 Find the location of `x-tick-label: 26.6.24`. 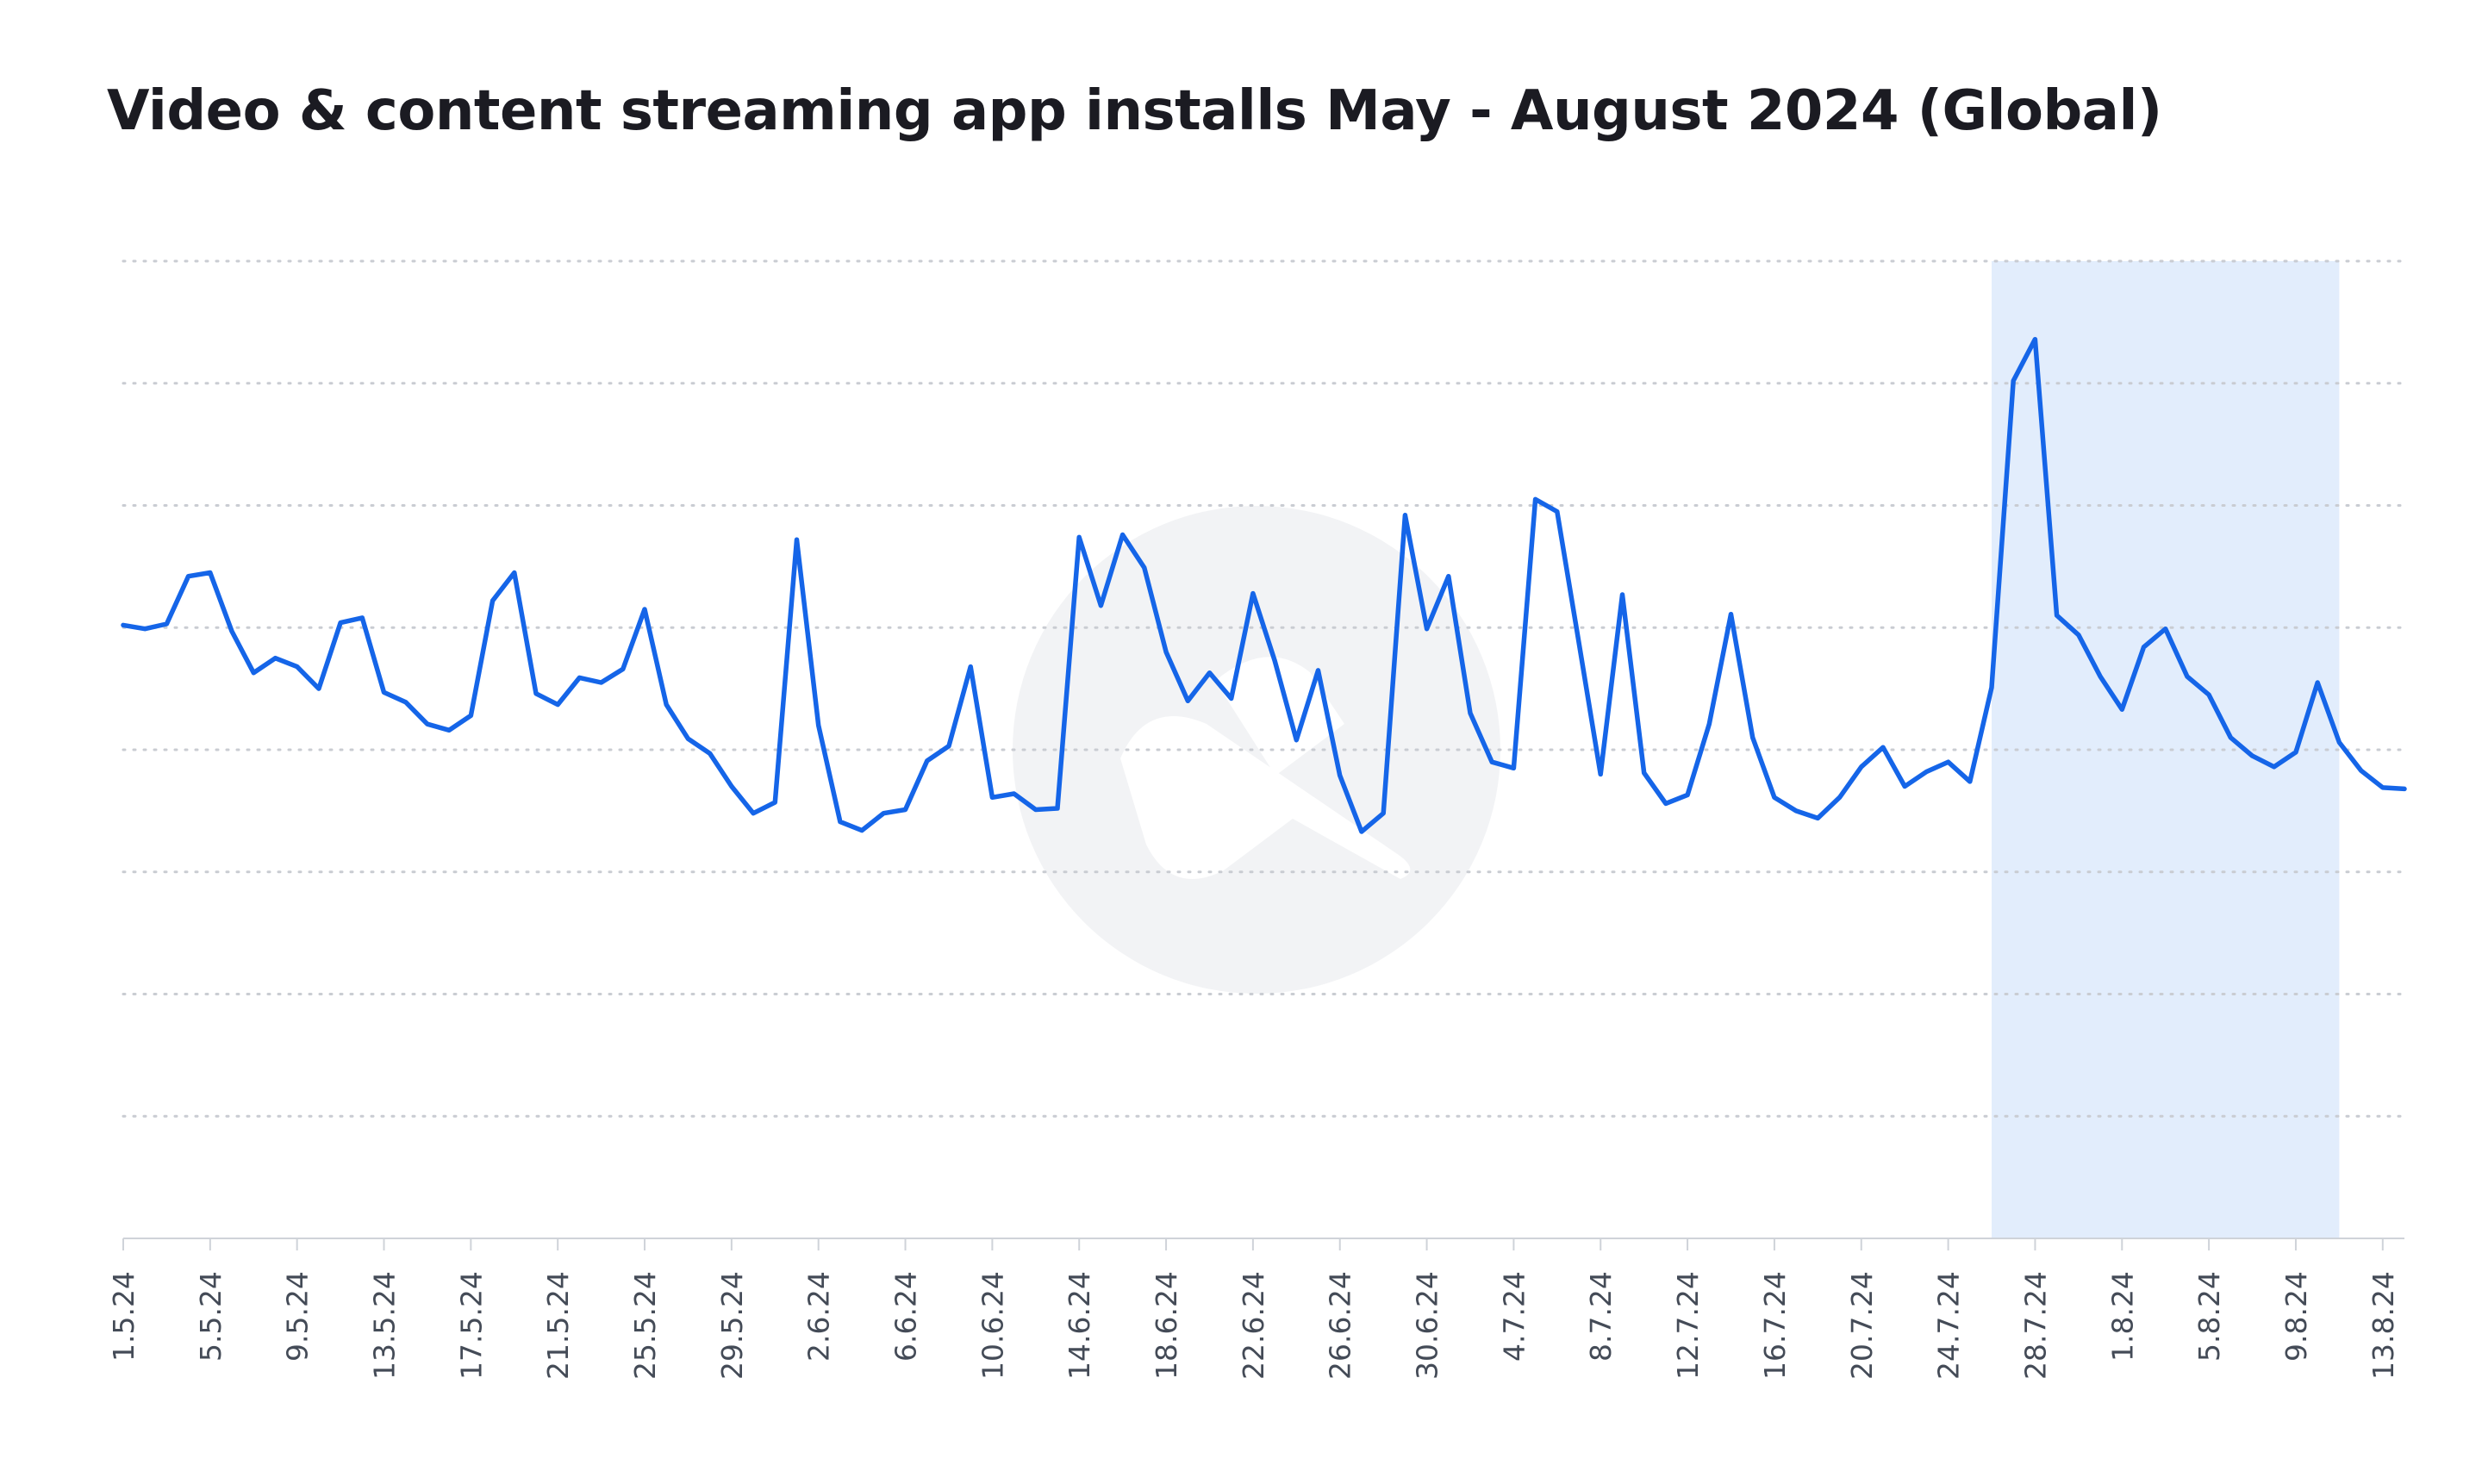

x-tick-label: 26.6.24 is located at coordinates (1340, 1325).